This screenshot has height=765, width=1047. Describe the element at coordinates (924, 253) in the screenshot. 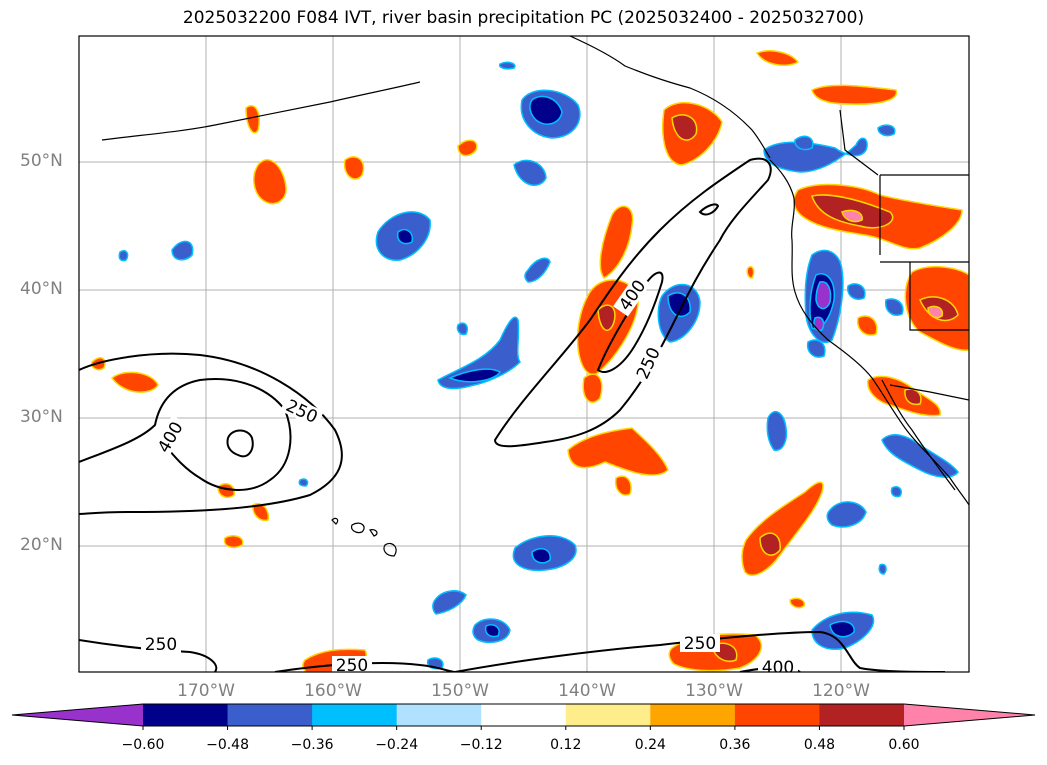

I see `state-border` at that location.